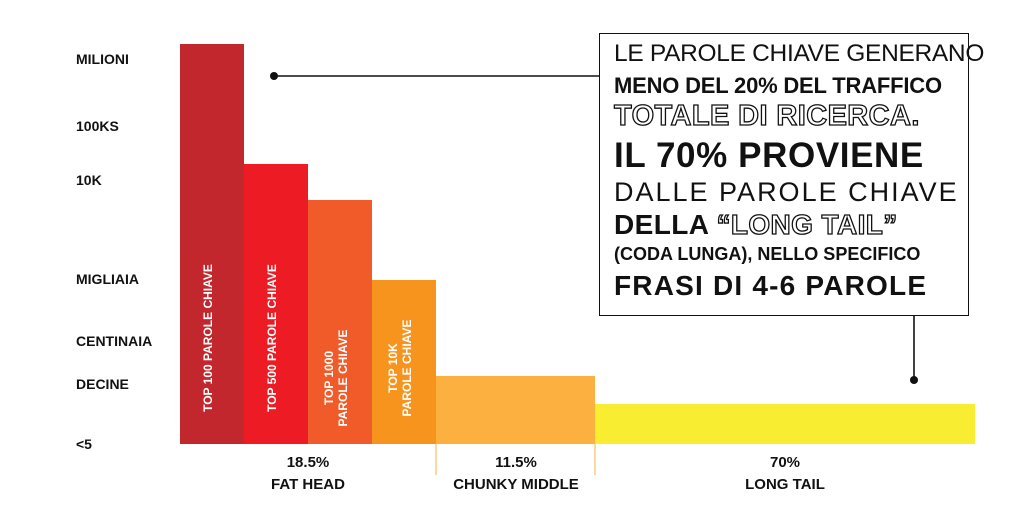 Image resolution: width=1024 pixels, height=512 pixels. Describe the element at coordinates (208, 338) in the screenshot. I see `bar-label-1: TOP 100 PAROLE CHIAVE` at that location.